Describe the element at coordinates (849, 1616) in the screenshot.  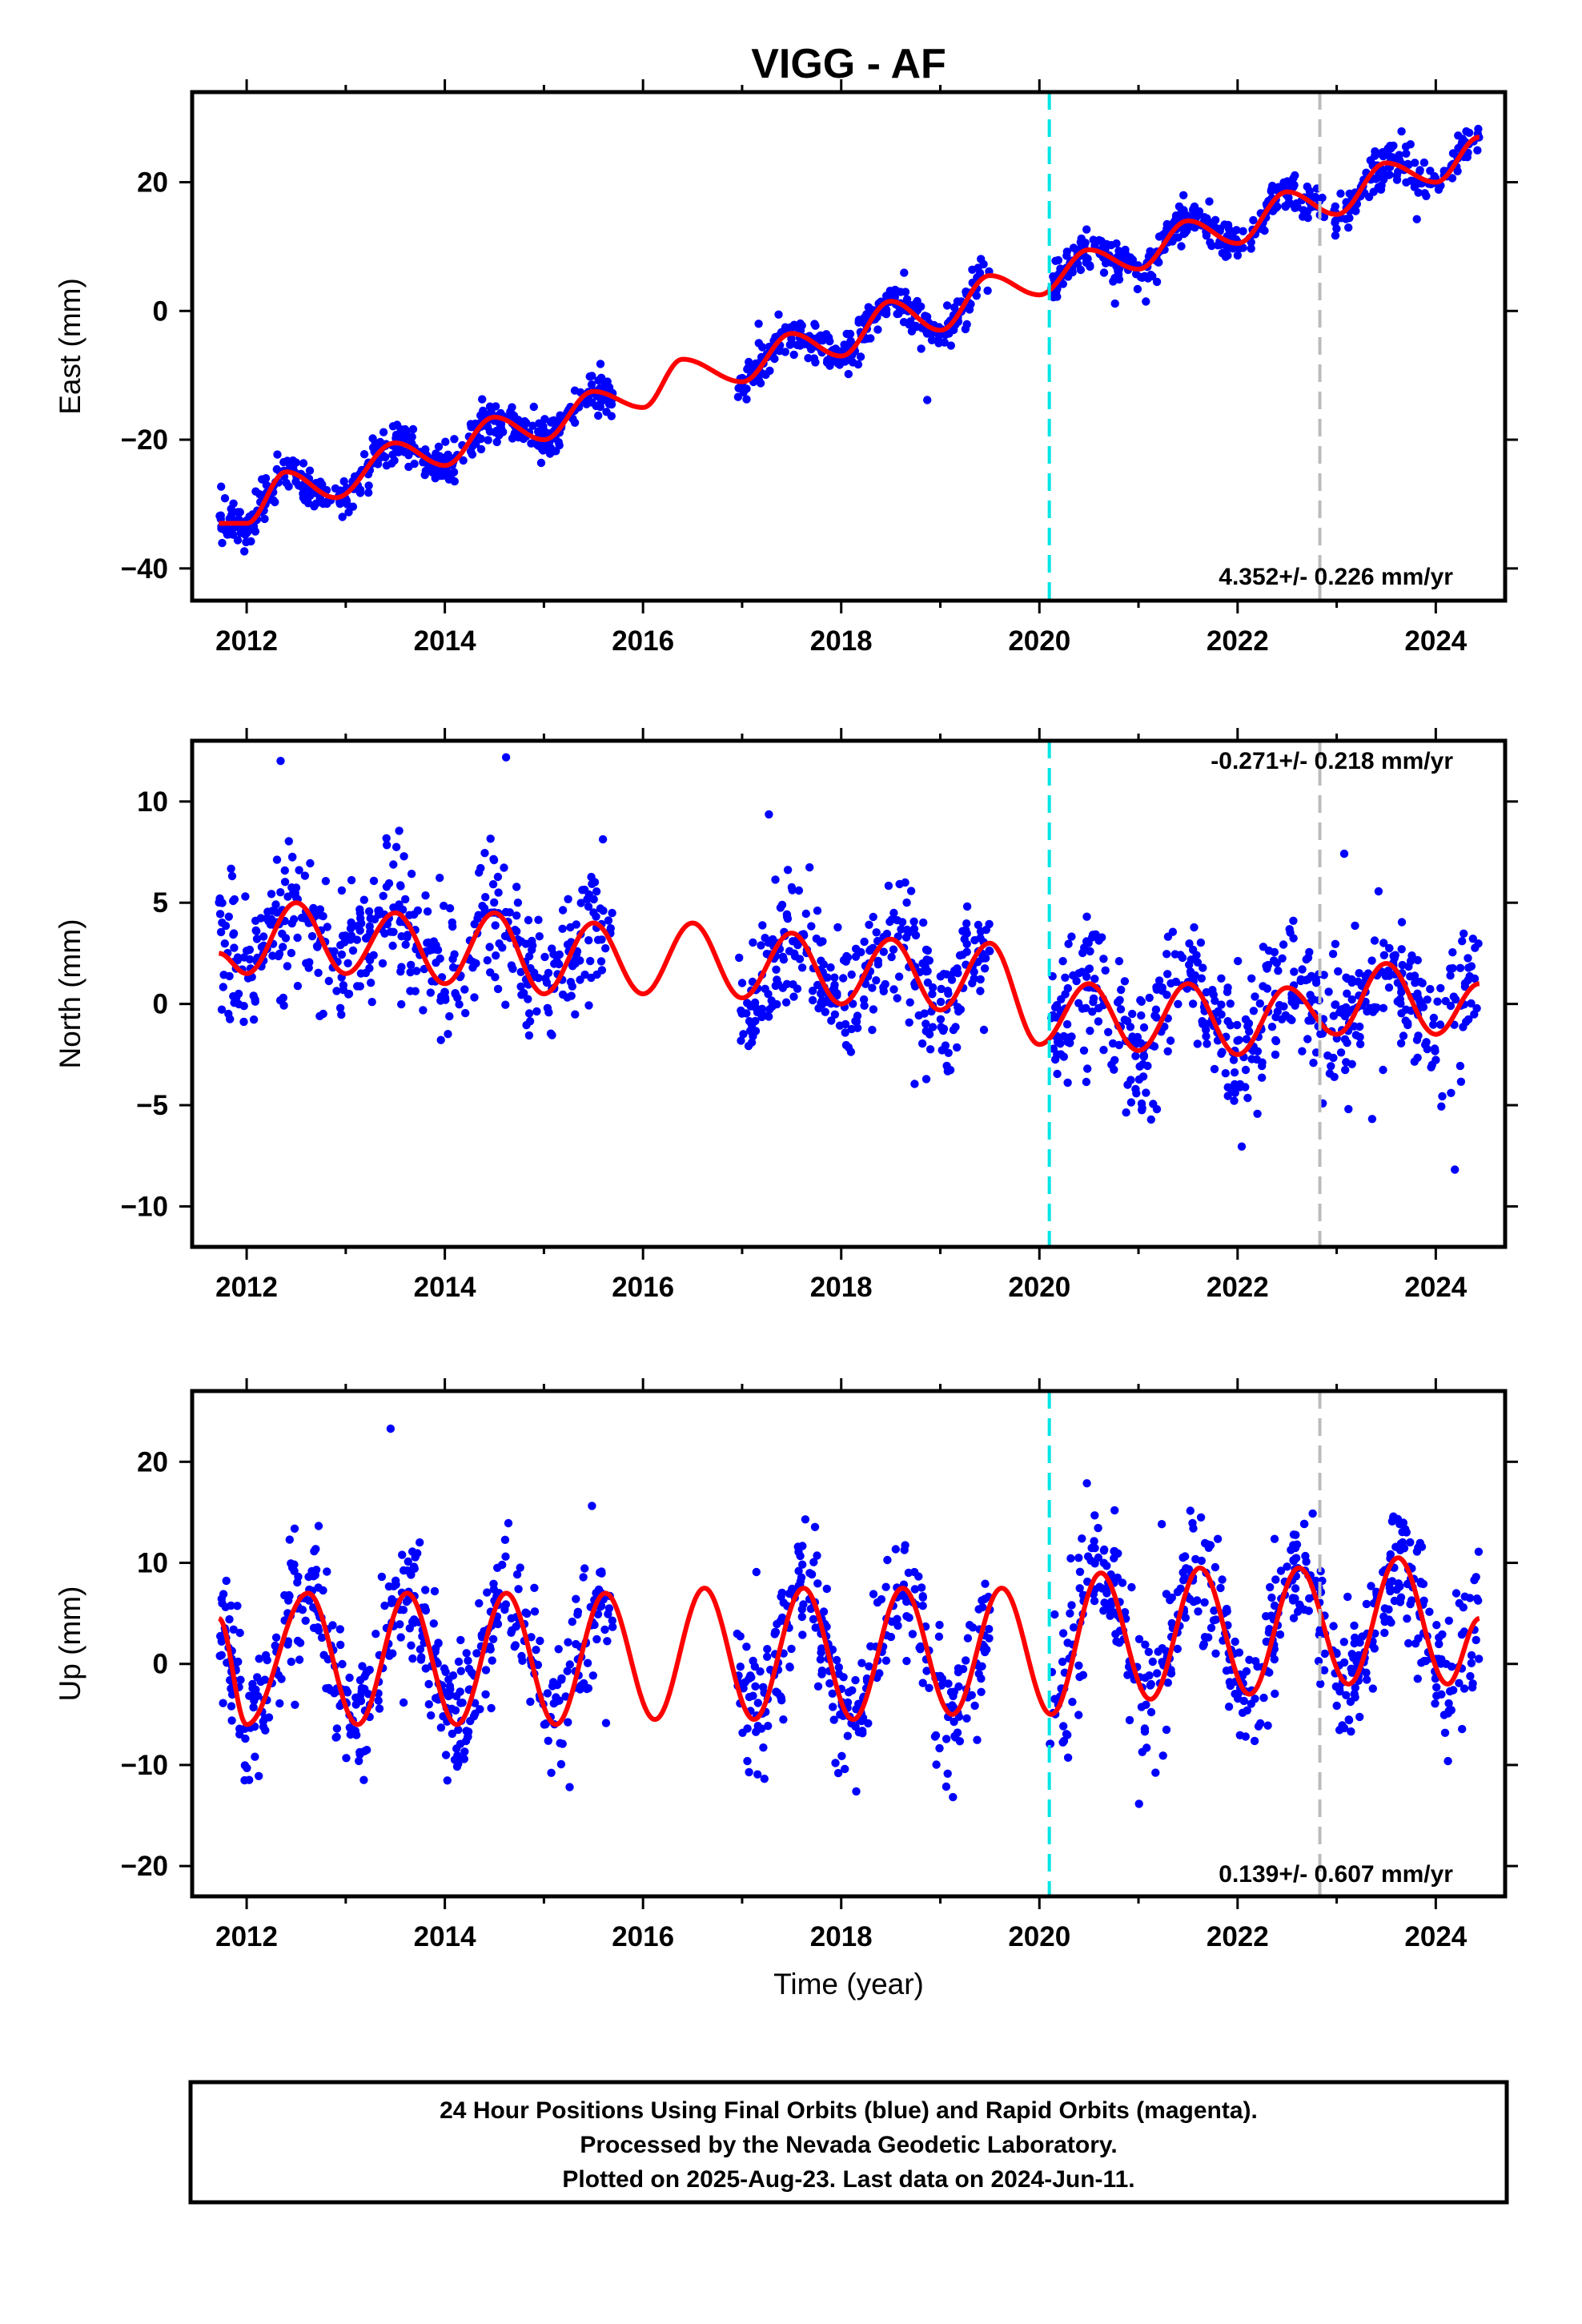
I see `up-plot-area` at that location.